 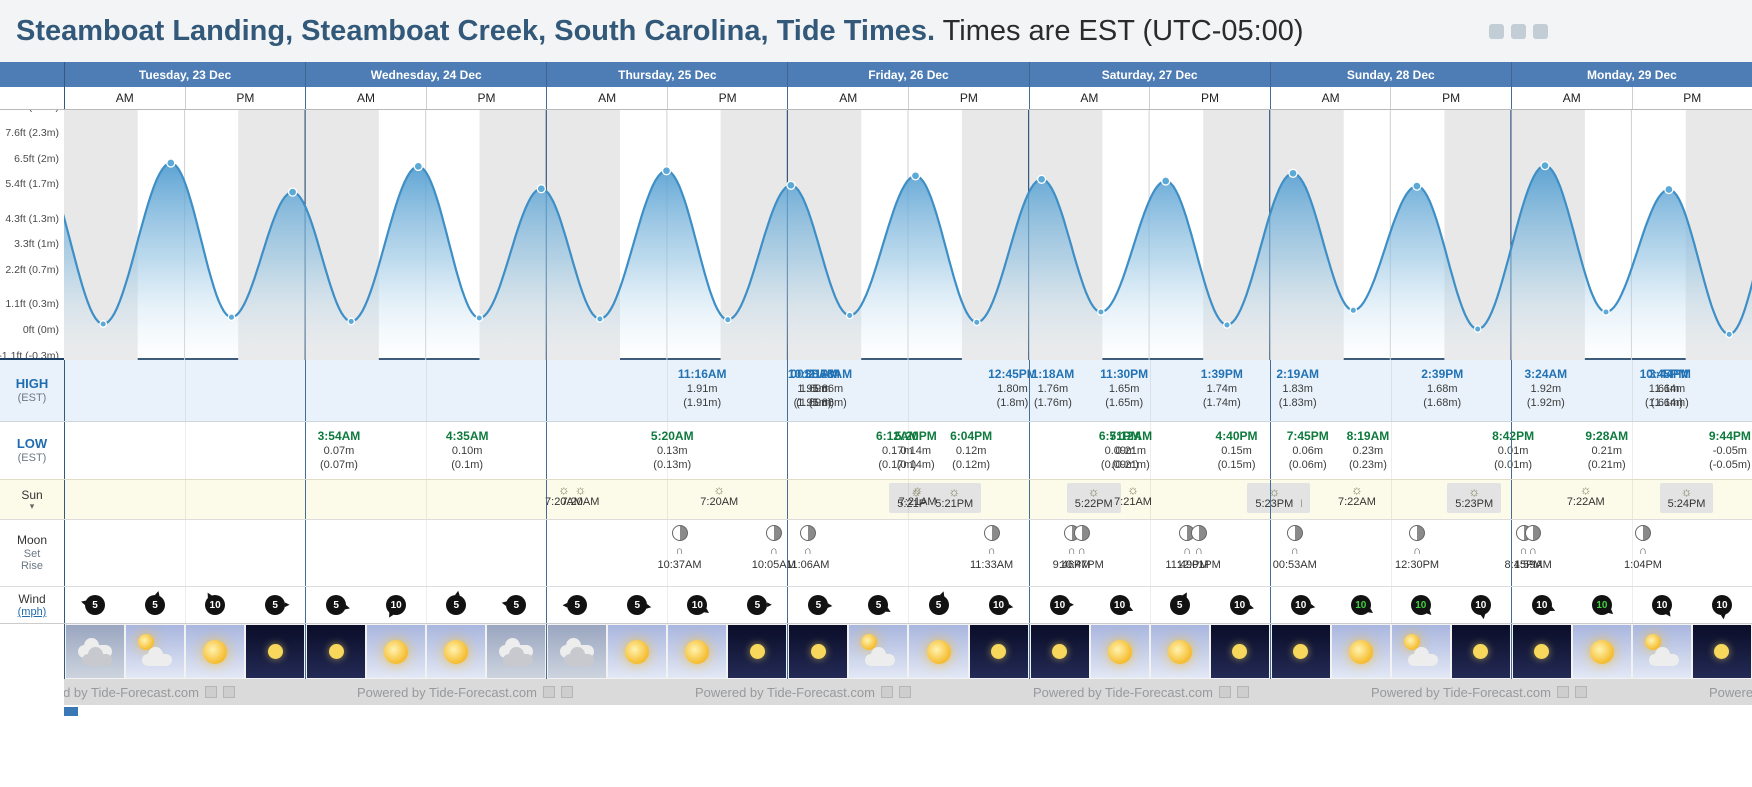 What do you see at coordinates (1149, 605) in the screenshot?
I see `day-column: 10 ► 10 ► 5 ► 10 ►` at bounding box center [1149, 605].